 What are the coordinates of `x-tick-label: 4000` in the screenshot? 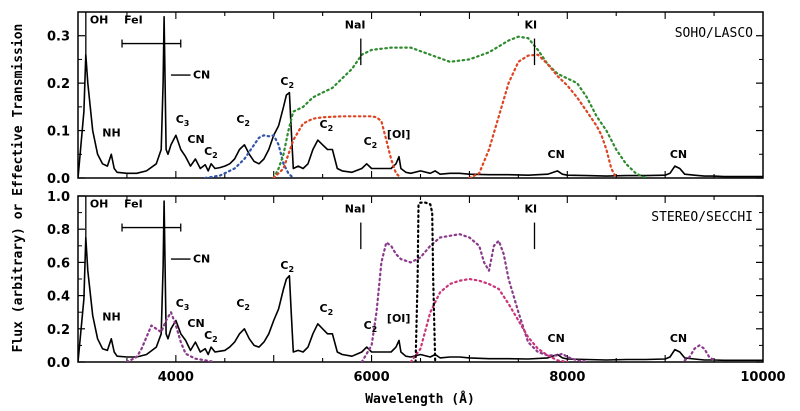 It's located at (176, 377).